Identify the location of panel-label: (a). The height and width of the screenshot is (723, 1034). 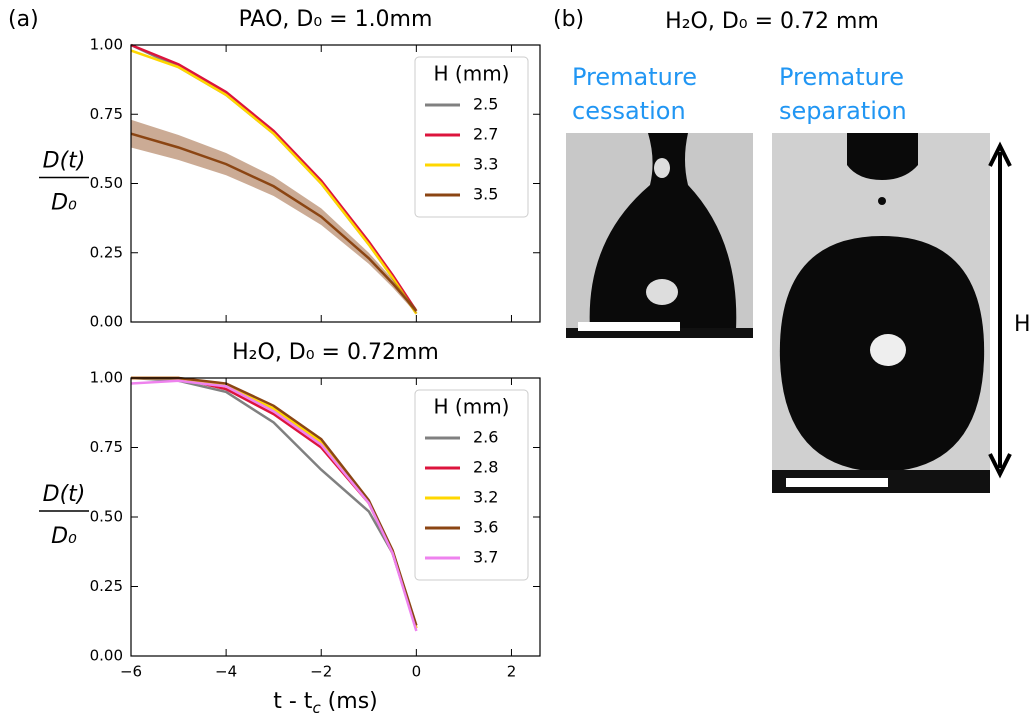
(23, 19).